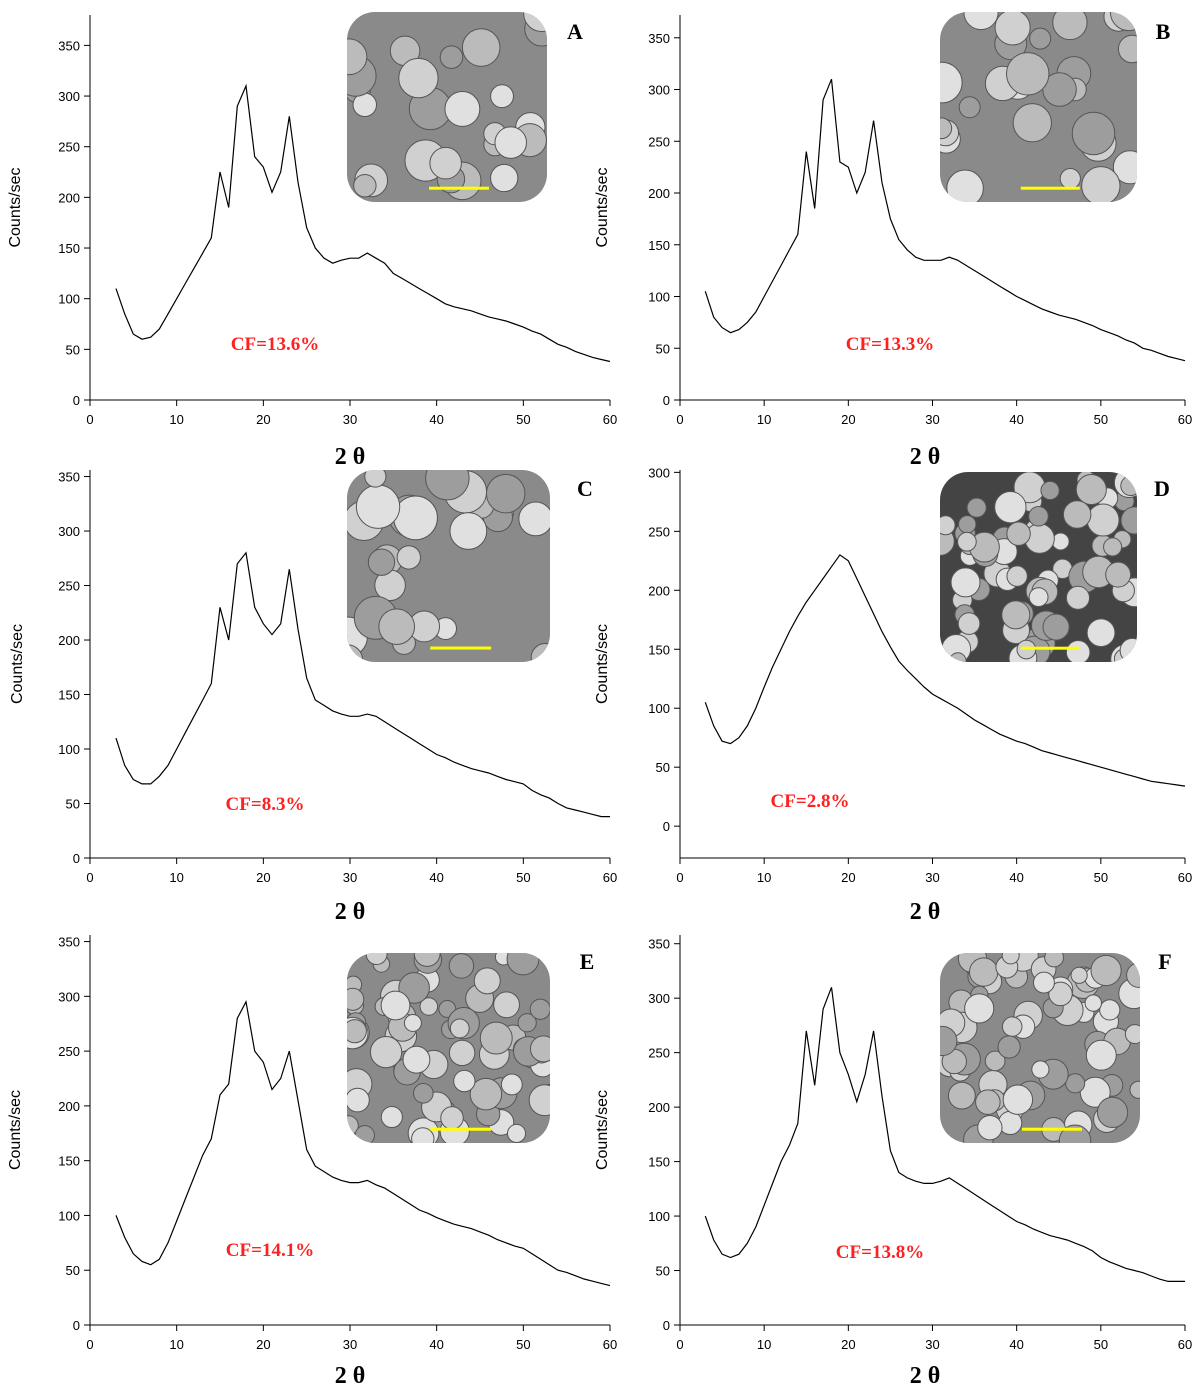  What do you see at coordinates (1162, 488) in the screenshot?
I see `panel-label: D` at bounding box center [1162, 488].